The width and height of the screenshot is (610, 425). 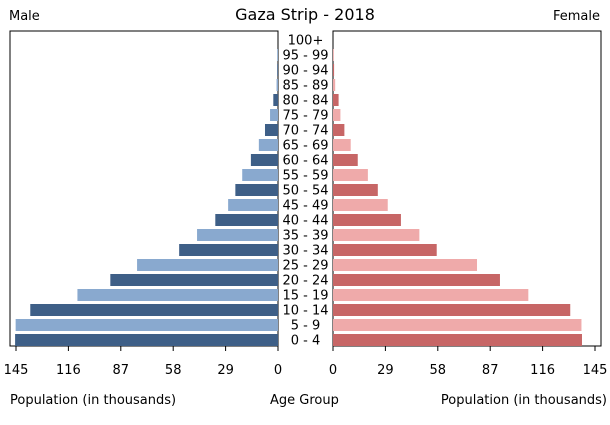 What do you see at coordinates (121, 370) in the screenshot?
I see `male-tick-label: 87` at bounding box center [121, 370].